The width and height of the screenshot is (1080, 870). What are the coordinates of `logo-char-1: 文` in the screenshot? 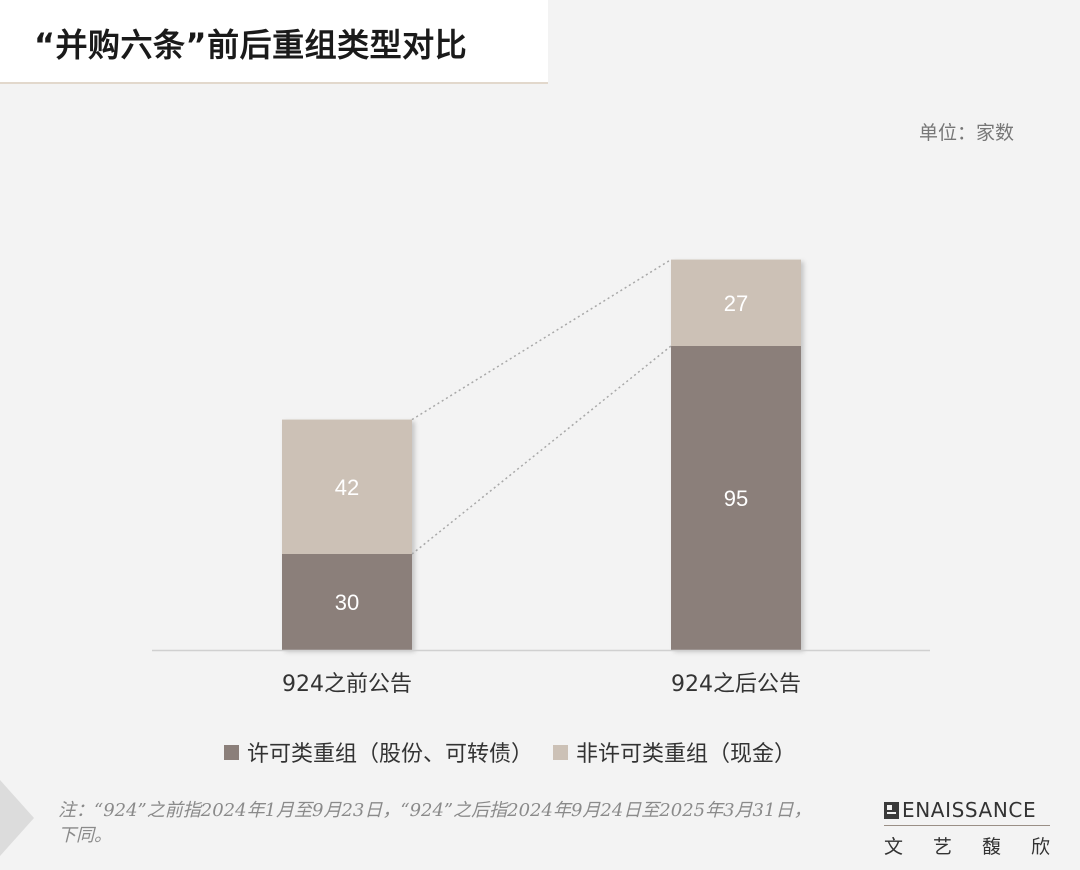 It's located at (894, 847).